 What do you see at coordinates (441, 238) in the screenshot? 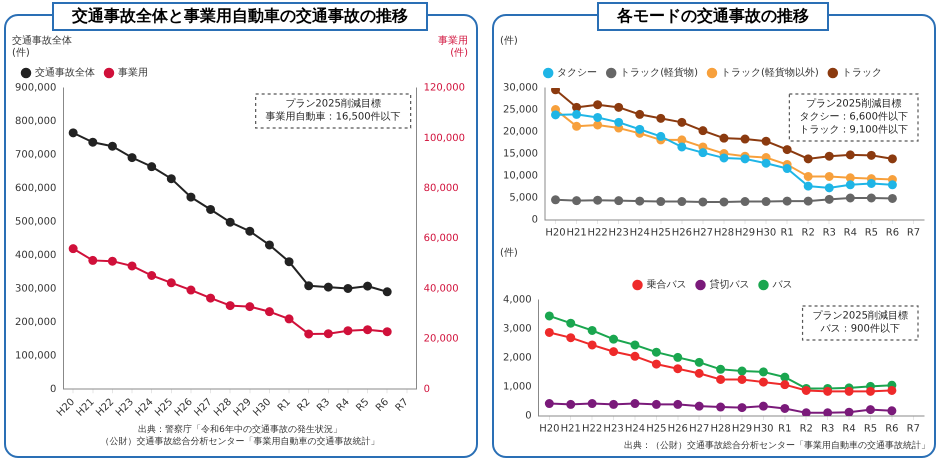
I see `y2-tick-label: 60,000` at bounding box center [441, 238].